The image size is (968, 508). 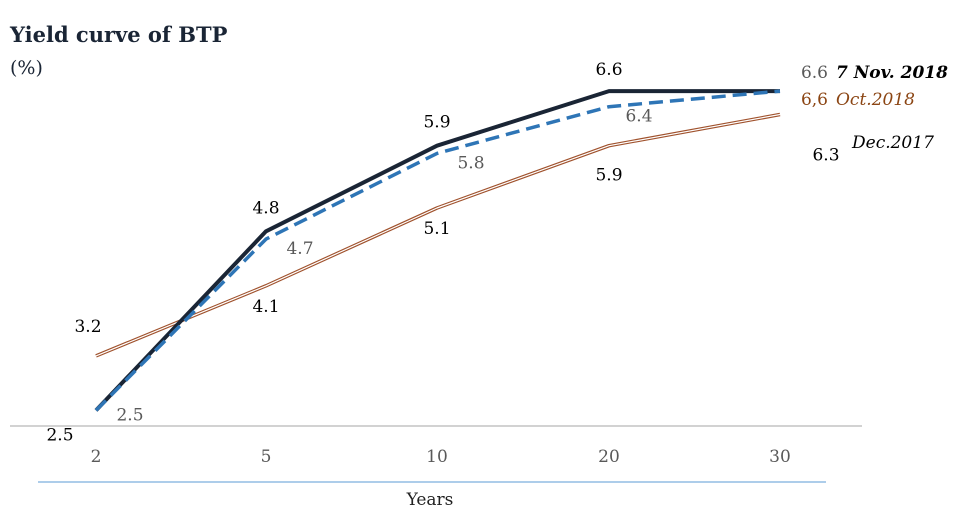 I want to click on data-label-dec-2017: 5.9, so click(x=608, y=176).